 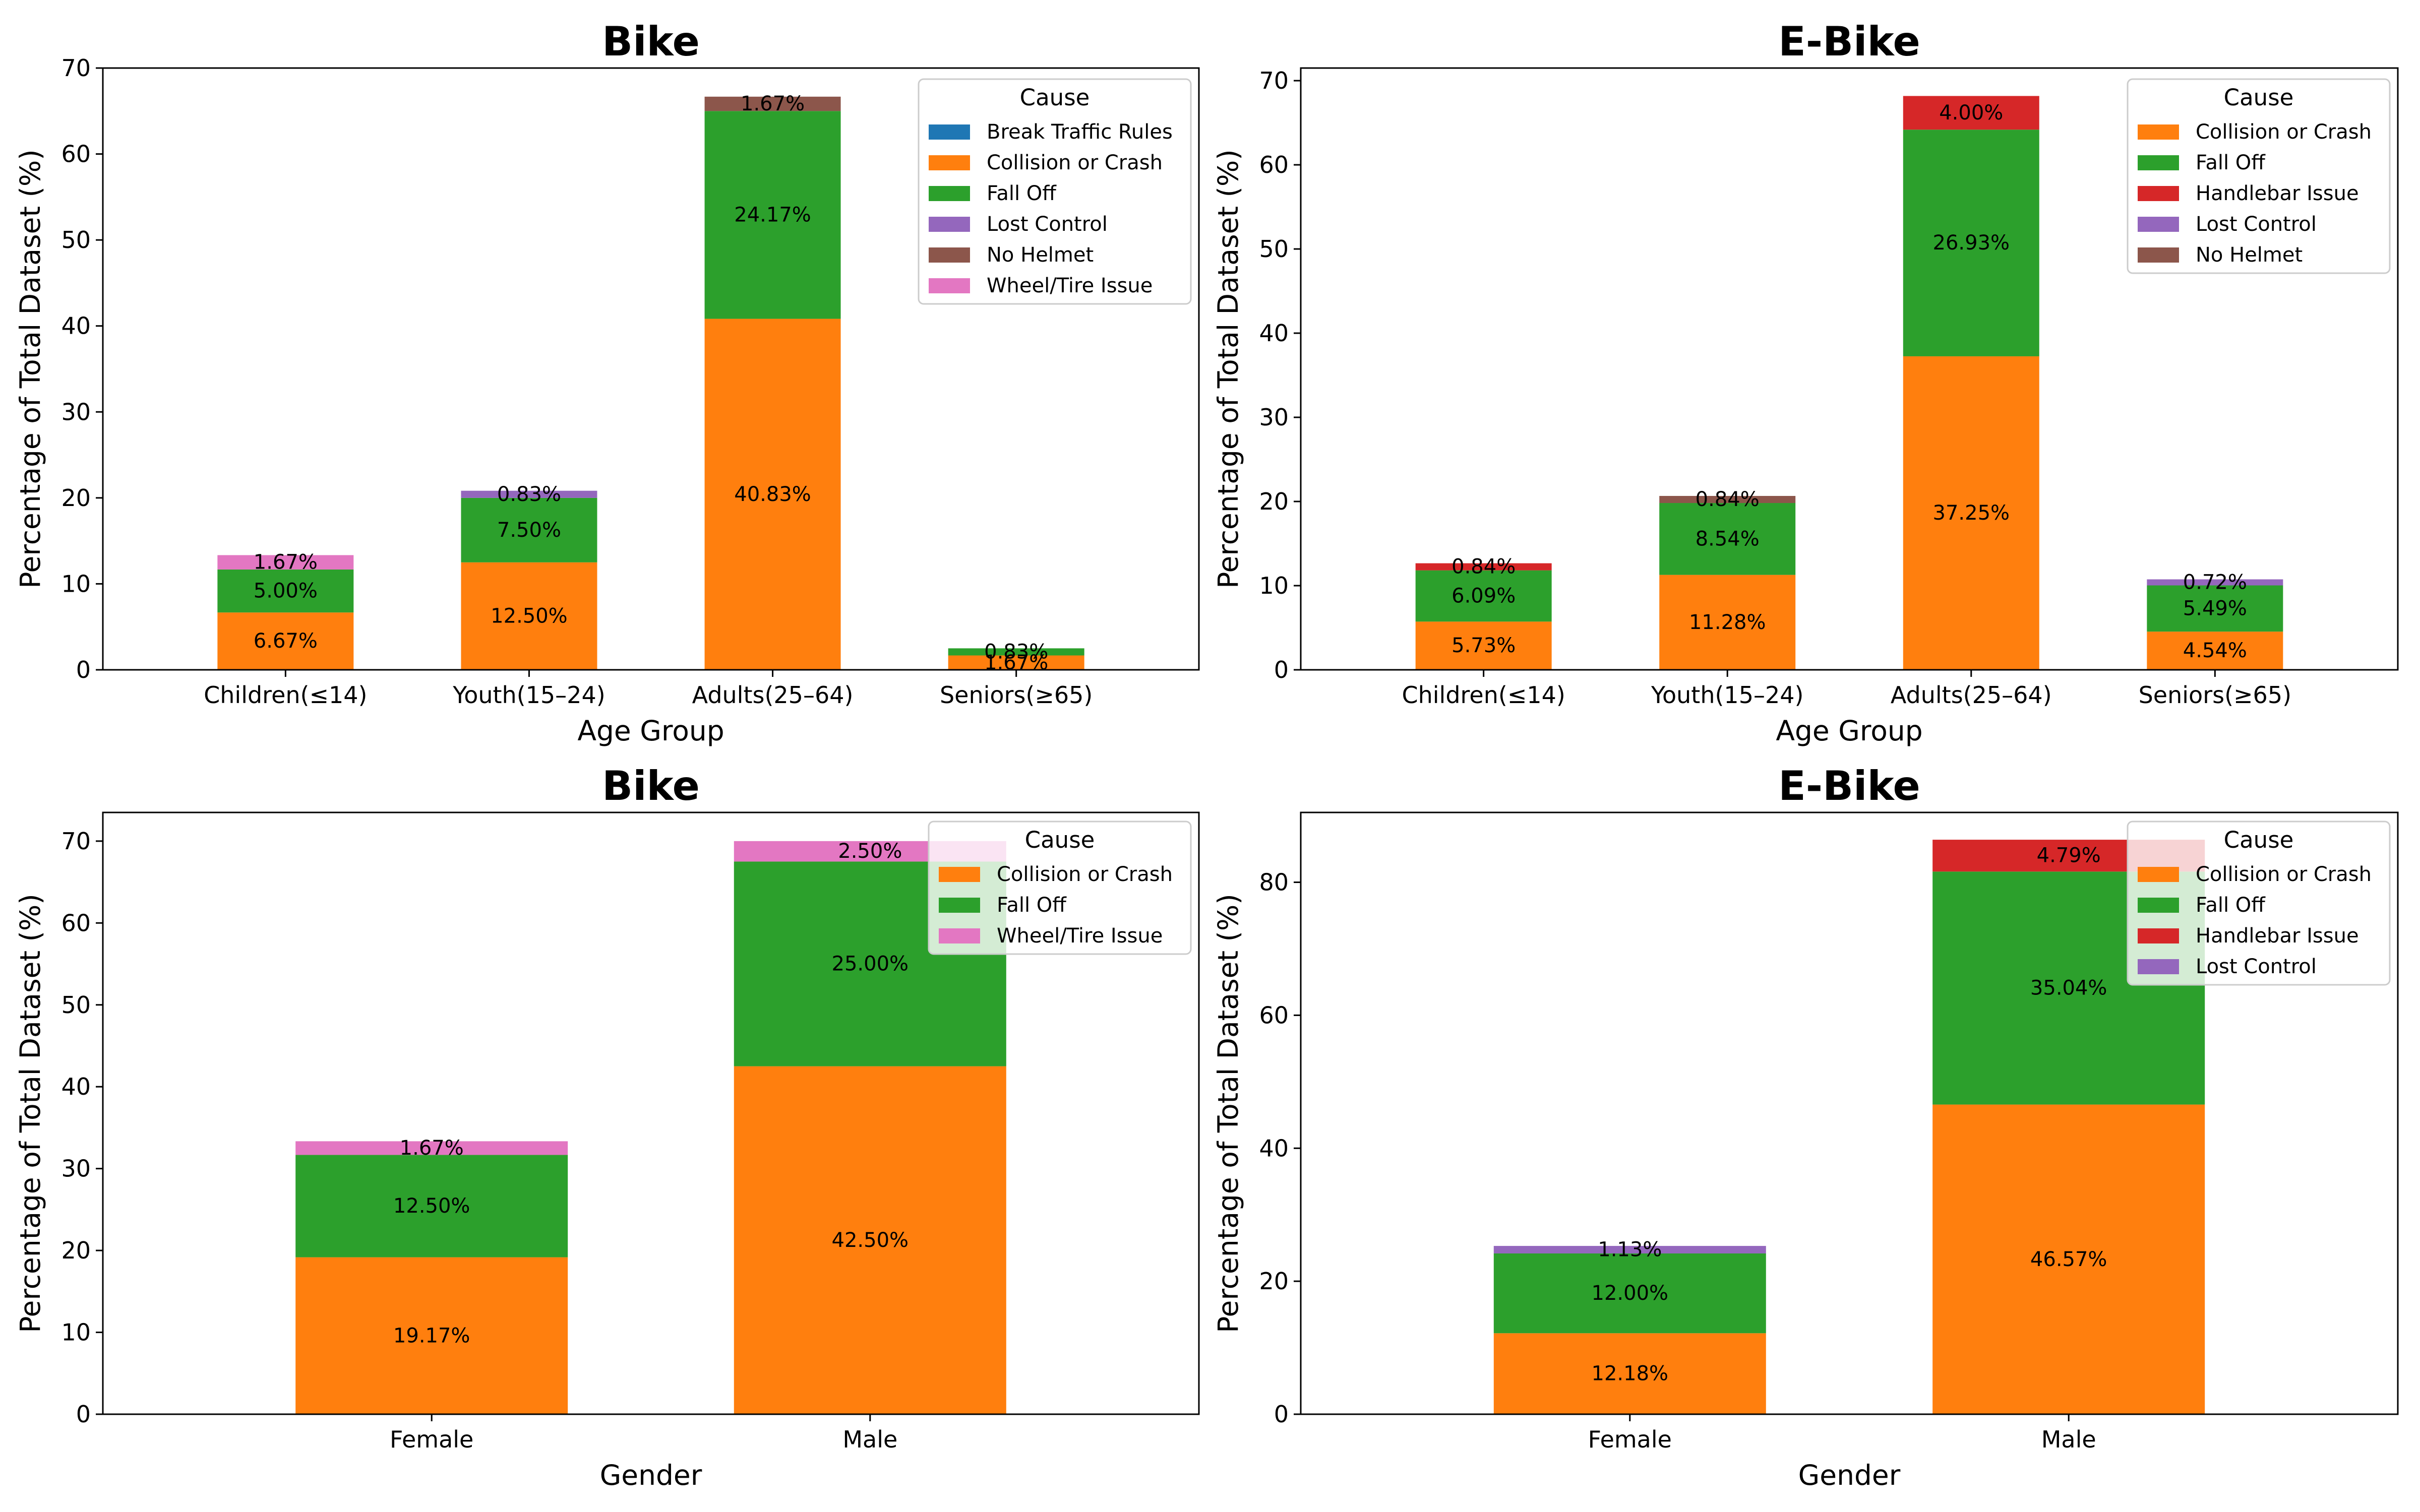 I want to click on data-label: 5.00%, so click(x=286, y=591).